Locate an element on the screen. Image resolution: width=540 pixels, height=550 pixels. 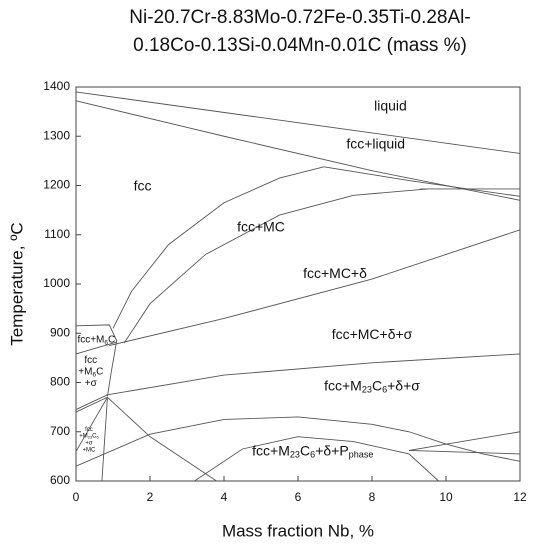
y-tick-label: 1100 is located at coordinates (57, 234).